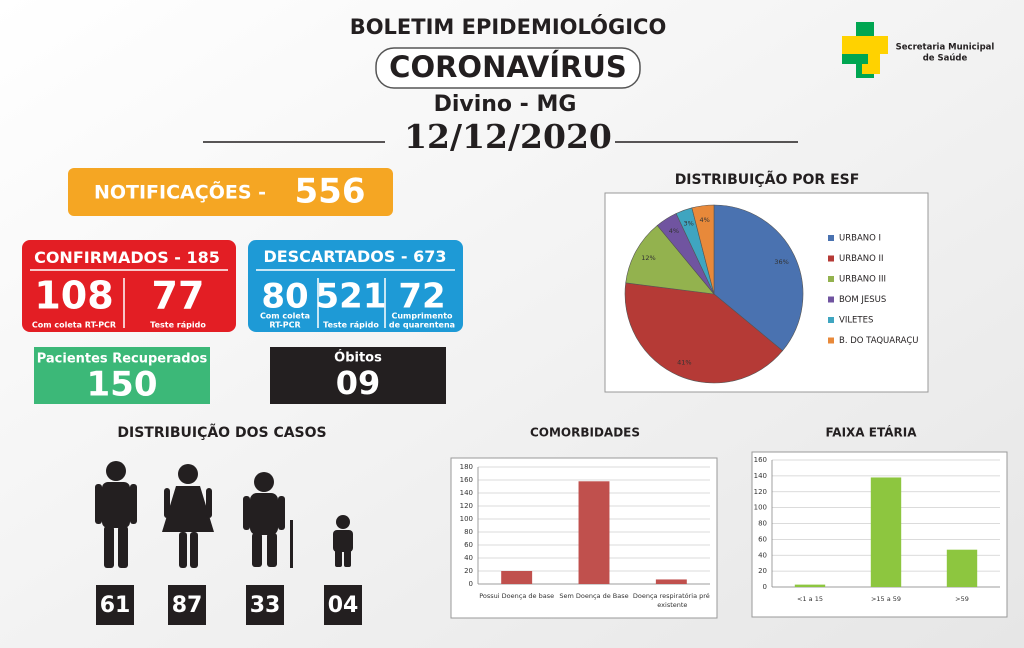 The width and height of the screenshot is (1024, 648). Describe the element at coordinates (107, 257) in the screenshot. I see `label: CONFIRMADOS -` at that location.